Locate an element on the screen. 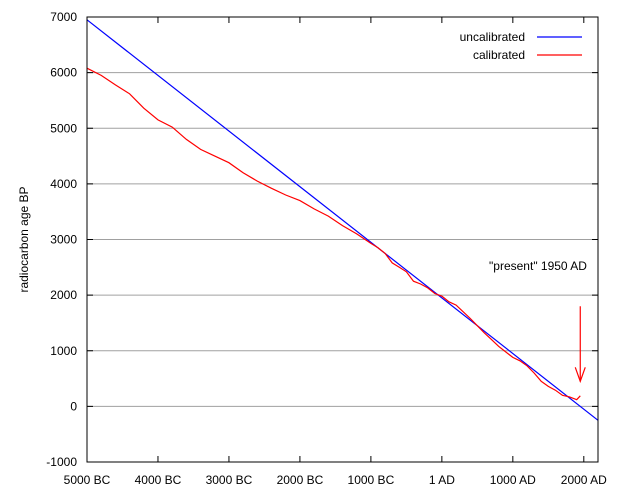  y-tick-label: 2000 is located at coordinates (63, 295).